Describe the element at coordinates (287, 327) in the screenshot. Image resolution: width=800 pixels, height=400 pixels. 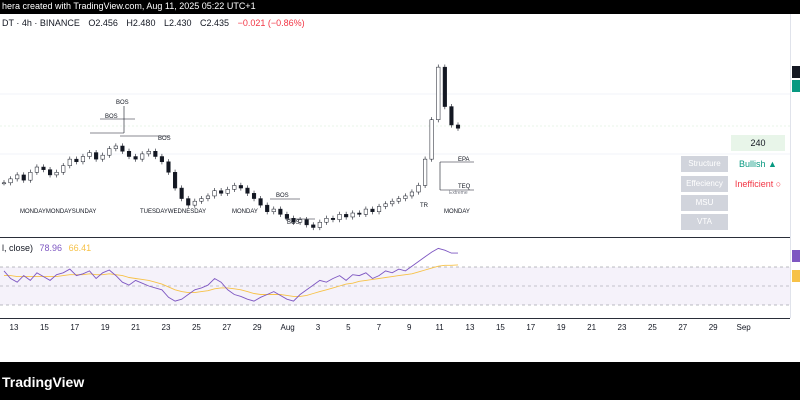
I see `time-tick: Aug` at that location.